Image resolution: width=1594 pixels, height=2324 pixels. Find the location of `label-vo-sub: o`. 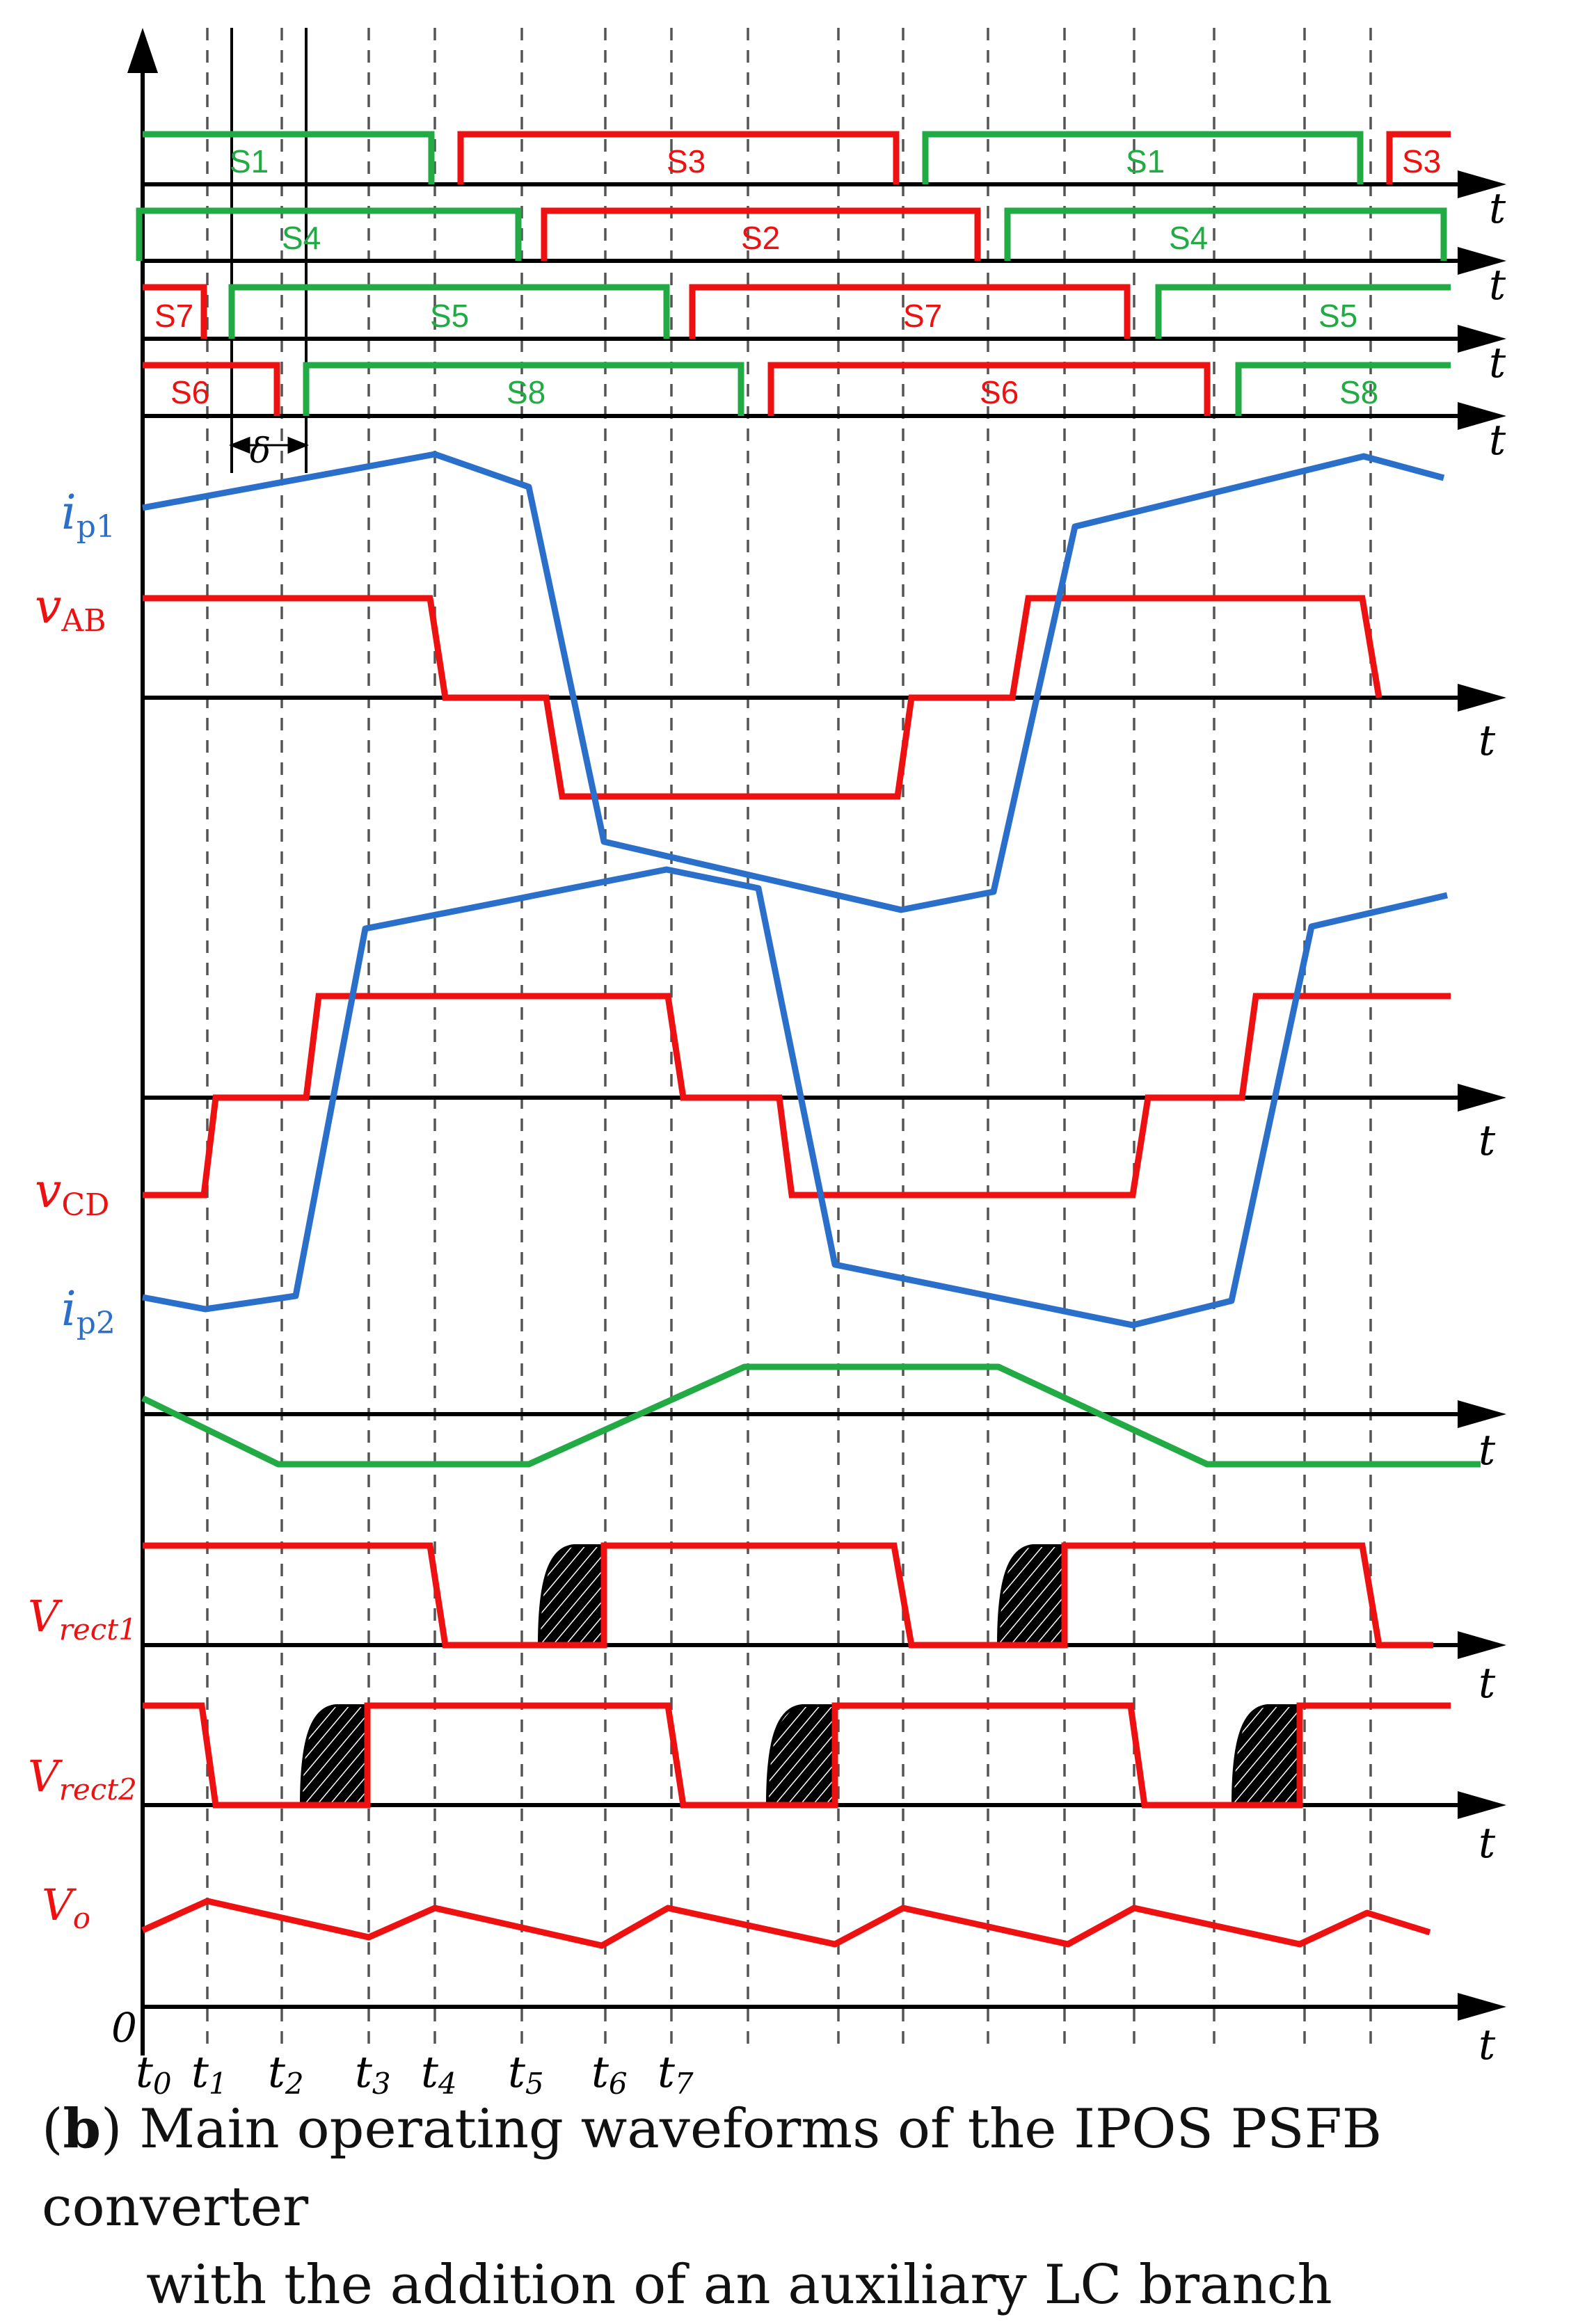

label-vo-sub: o is located at coordinates (81, 1918).